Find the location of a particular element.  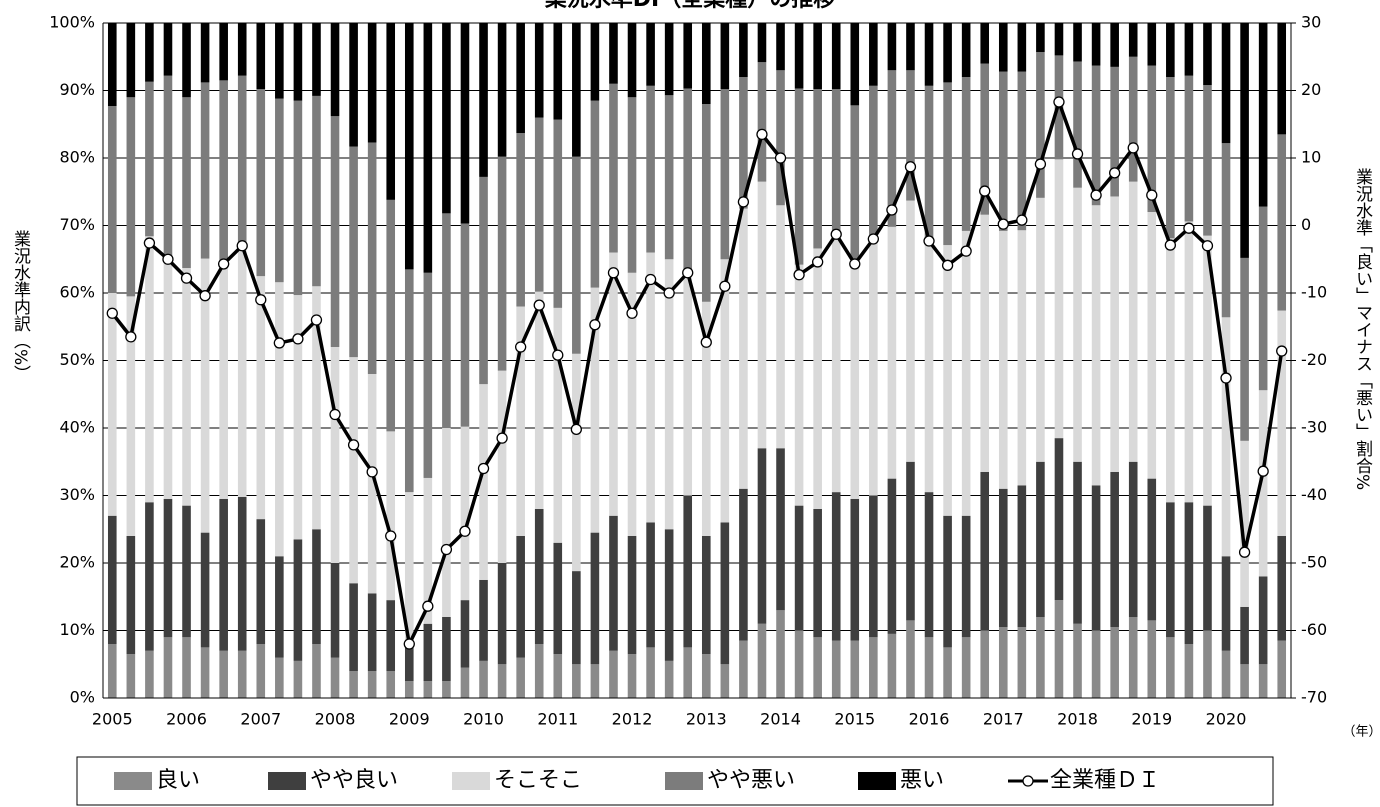

y2-axis-label: 業況水準「良い」マイナス「悪い」割合% is located at coordinates (1362, 329).